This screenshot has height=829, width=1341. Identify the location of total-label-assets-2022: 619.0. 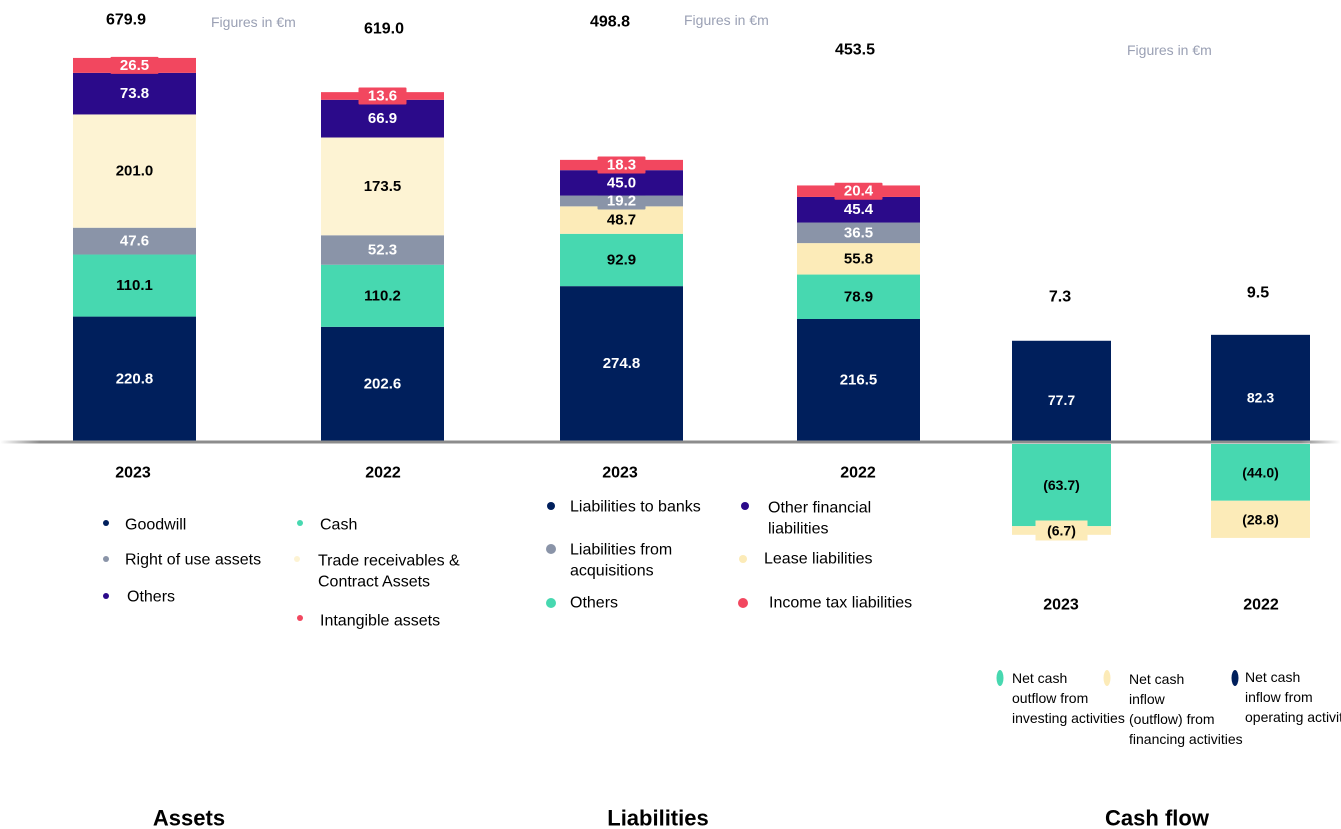
(384, 29).